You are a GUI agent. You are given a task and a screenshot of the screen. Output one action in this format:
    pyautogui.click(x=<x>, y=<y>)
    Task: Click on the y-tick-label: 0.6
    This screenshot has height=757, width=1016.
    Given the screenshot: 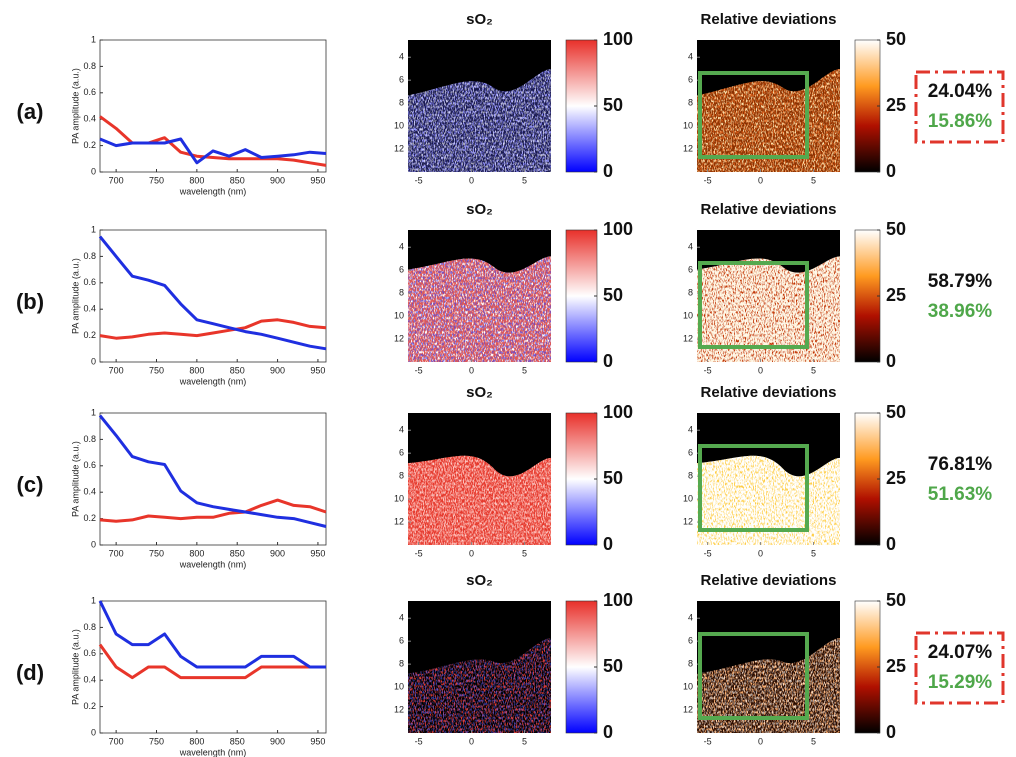 What is the action you would take?
    pyautogui.click(x=89, y=92)
    